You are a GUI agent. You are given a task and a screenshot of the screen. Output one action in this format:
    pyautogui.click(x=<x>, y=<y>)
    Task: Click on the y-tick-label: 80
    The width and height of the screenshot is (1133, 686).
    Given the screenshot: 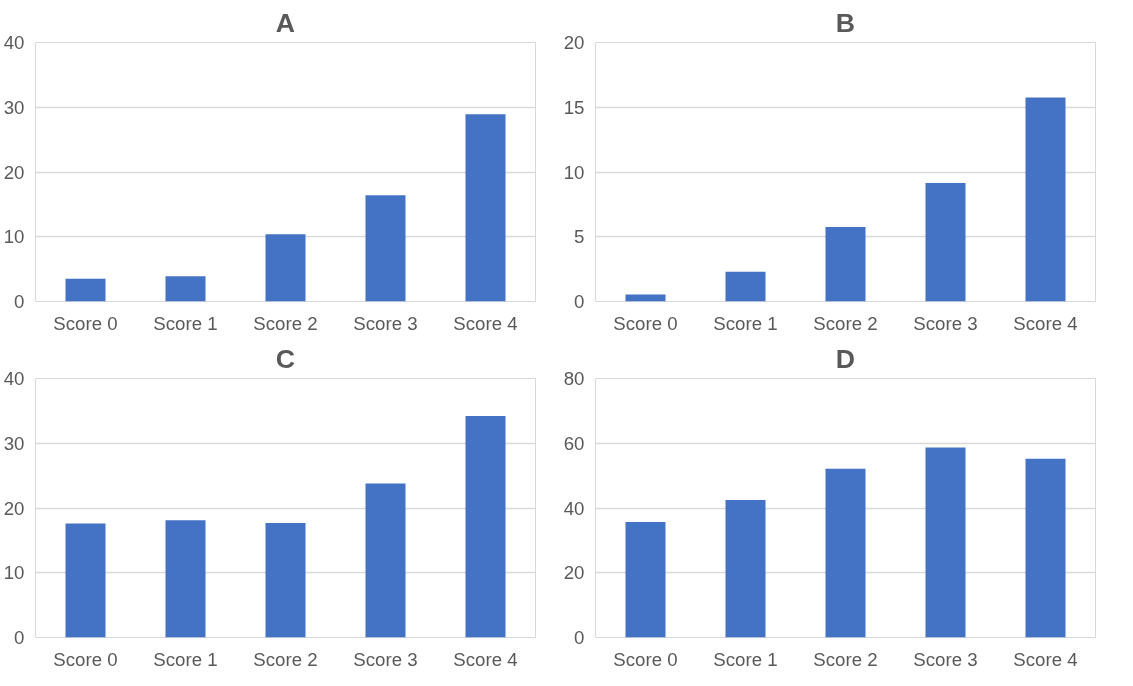 What is the action you would take?
    pyautogui.click(x=574, y=378)
    